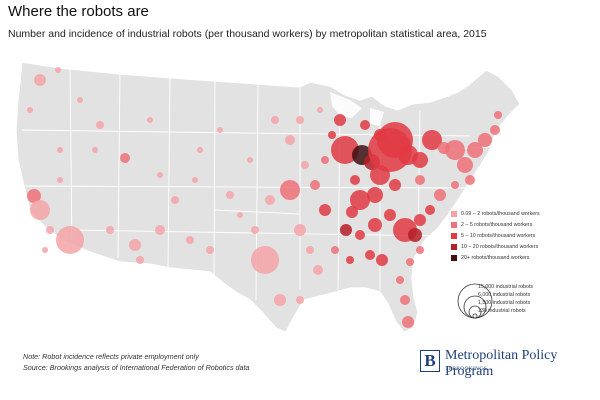 The height and width of the screenshot is (400, 600). What do you see at coordinates (502, 311) in the screenshot?
I see `size-legend-label-130: 130 industrial robots` at bounding box center [502, 311].